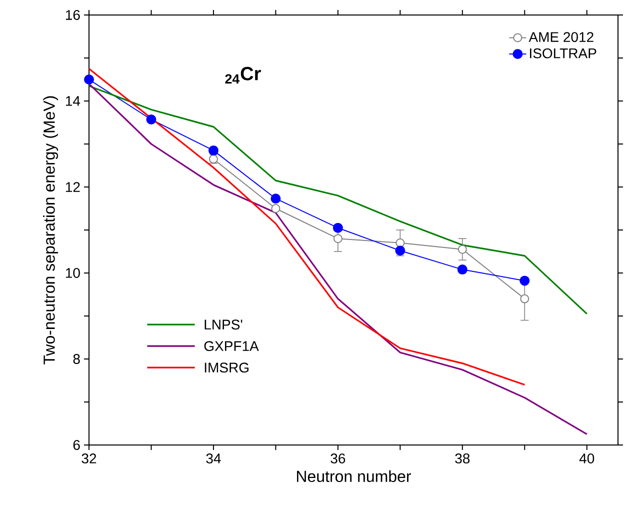  I want to click on y-tick-label: 10, so click(73, 273).